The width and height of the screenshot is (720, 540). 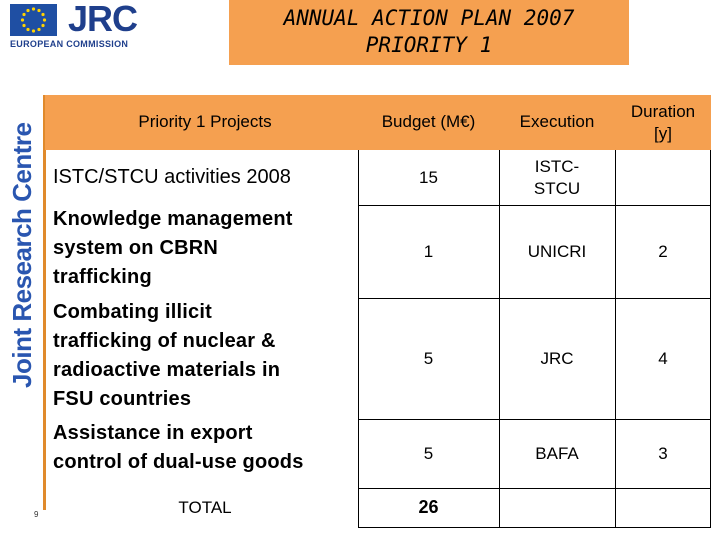 I want to click on table-row-duration: 4, so click(x=663, y=358).